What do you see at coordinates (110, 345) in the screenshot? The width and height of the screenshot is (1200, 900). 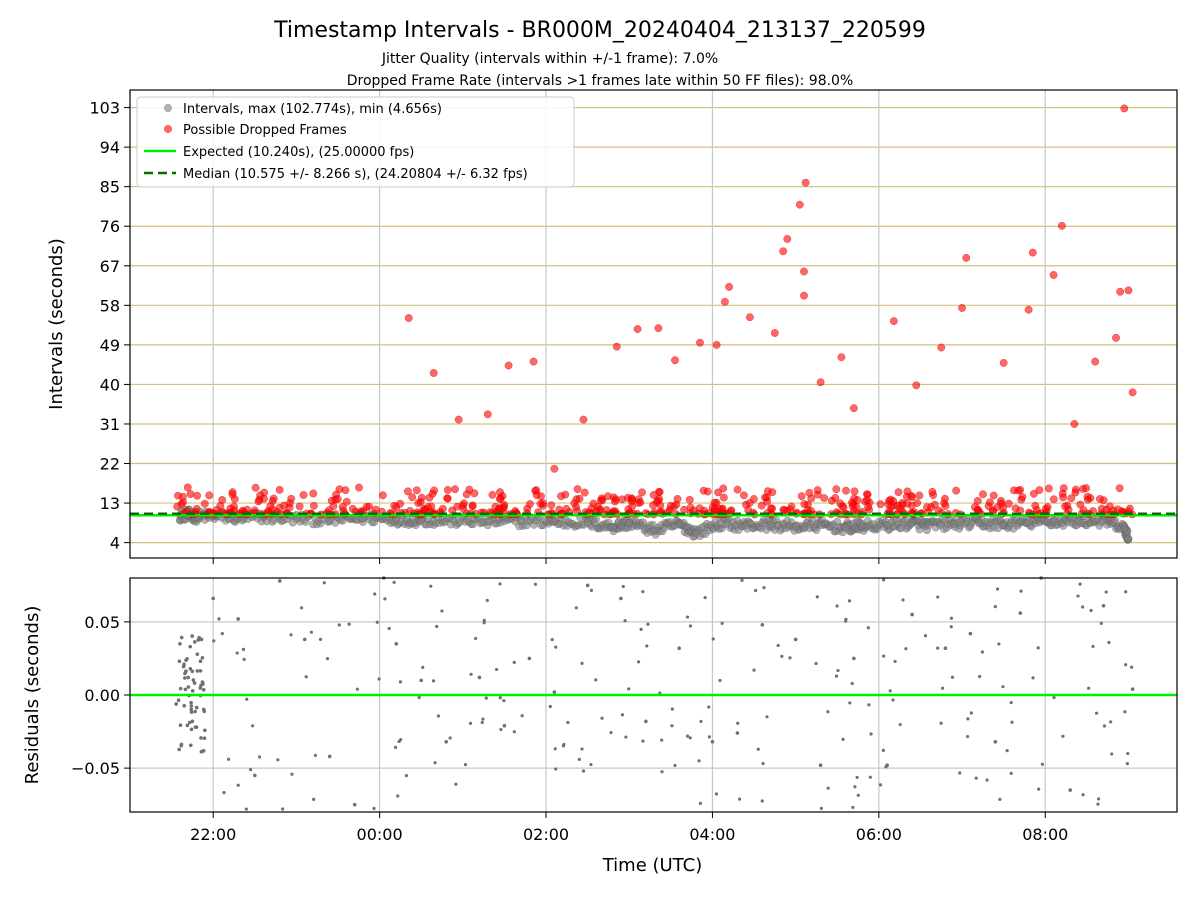 I see `intervals-ytick-label-5: 49` at bounding box center [110, 345].